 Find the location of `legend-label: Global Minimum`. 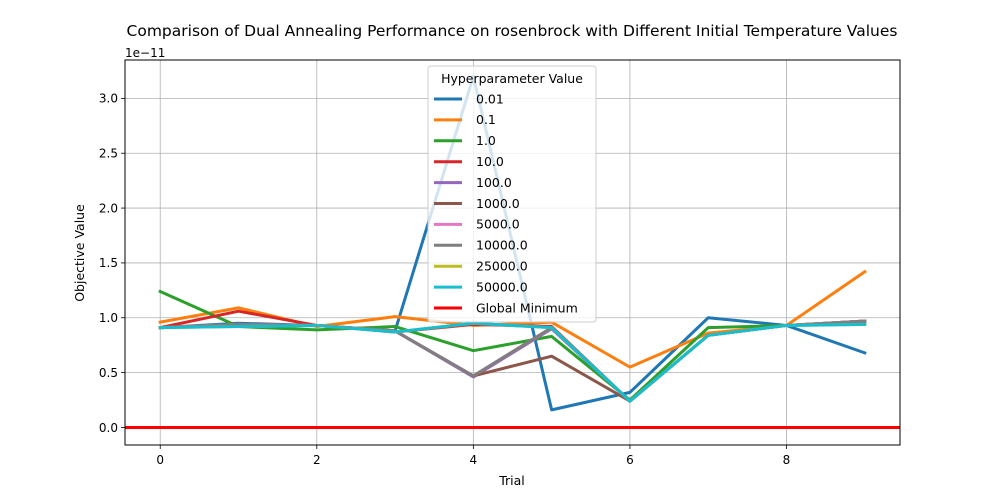

legend-label: Global Minimum is located at coordinates (527, 307).